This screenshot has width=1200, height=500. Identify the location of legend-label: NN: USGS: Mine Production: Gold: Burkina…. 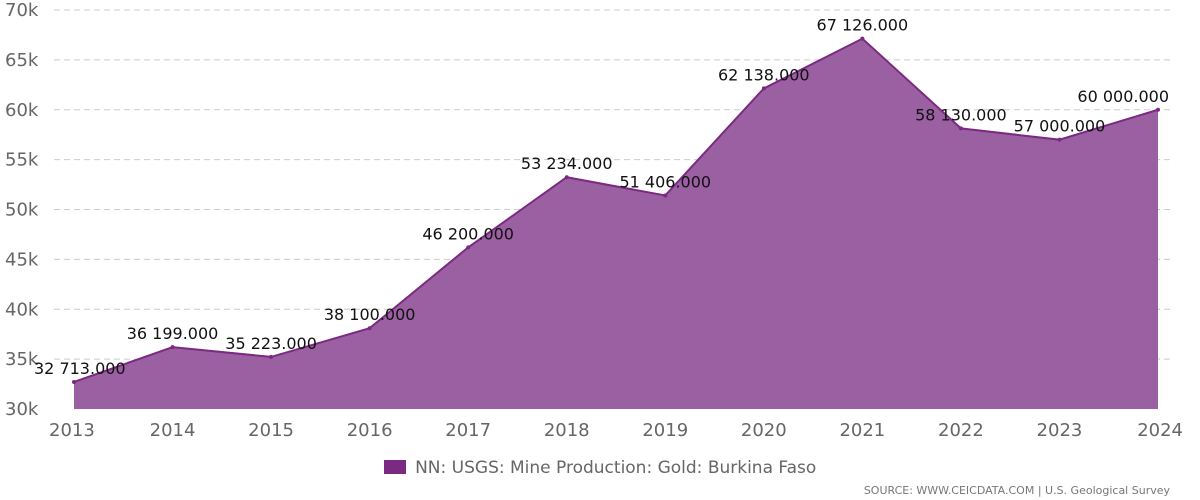
(616, 468).